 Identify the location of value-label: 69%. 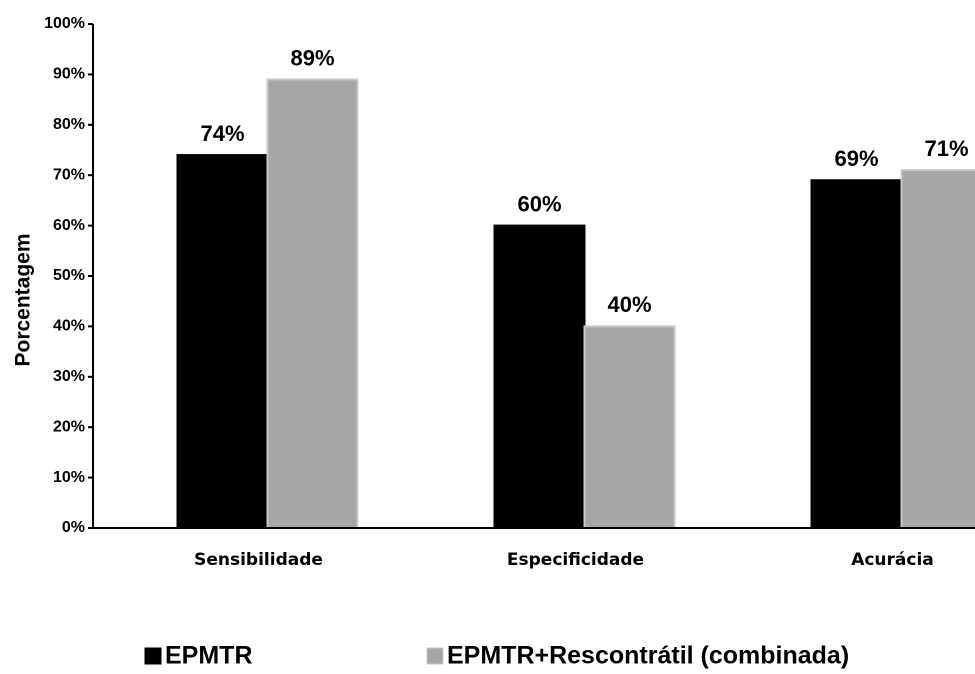
(856, 158).